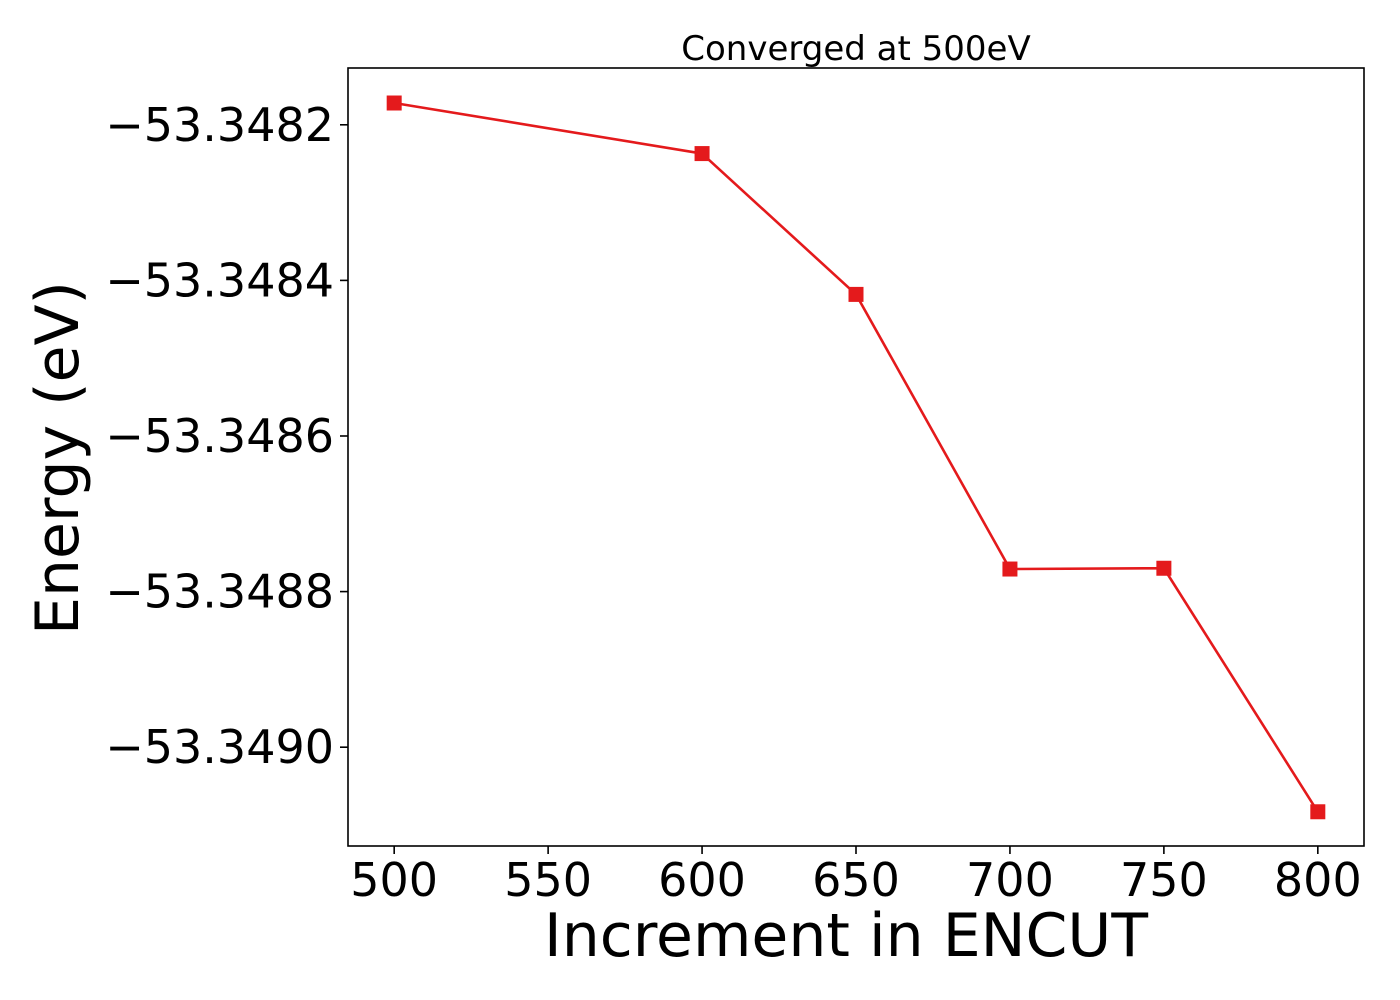 Image resolution: width=1400 pixels, height=1000 pixels. Describe the element at coordinates (548, 880) in the screenshot. I see `x-tick-label: 550` at that location.